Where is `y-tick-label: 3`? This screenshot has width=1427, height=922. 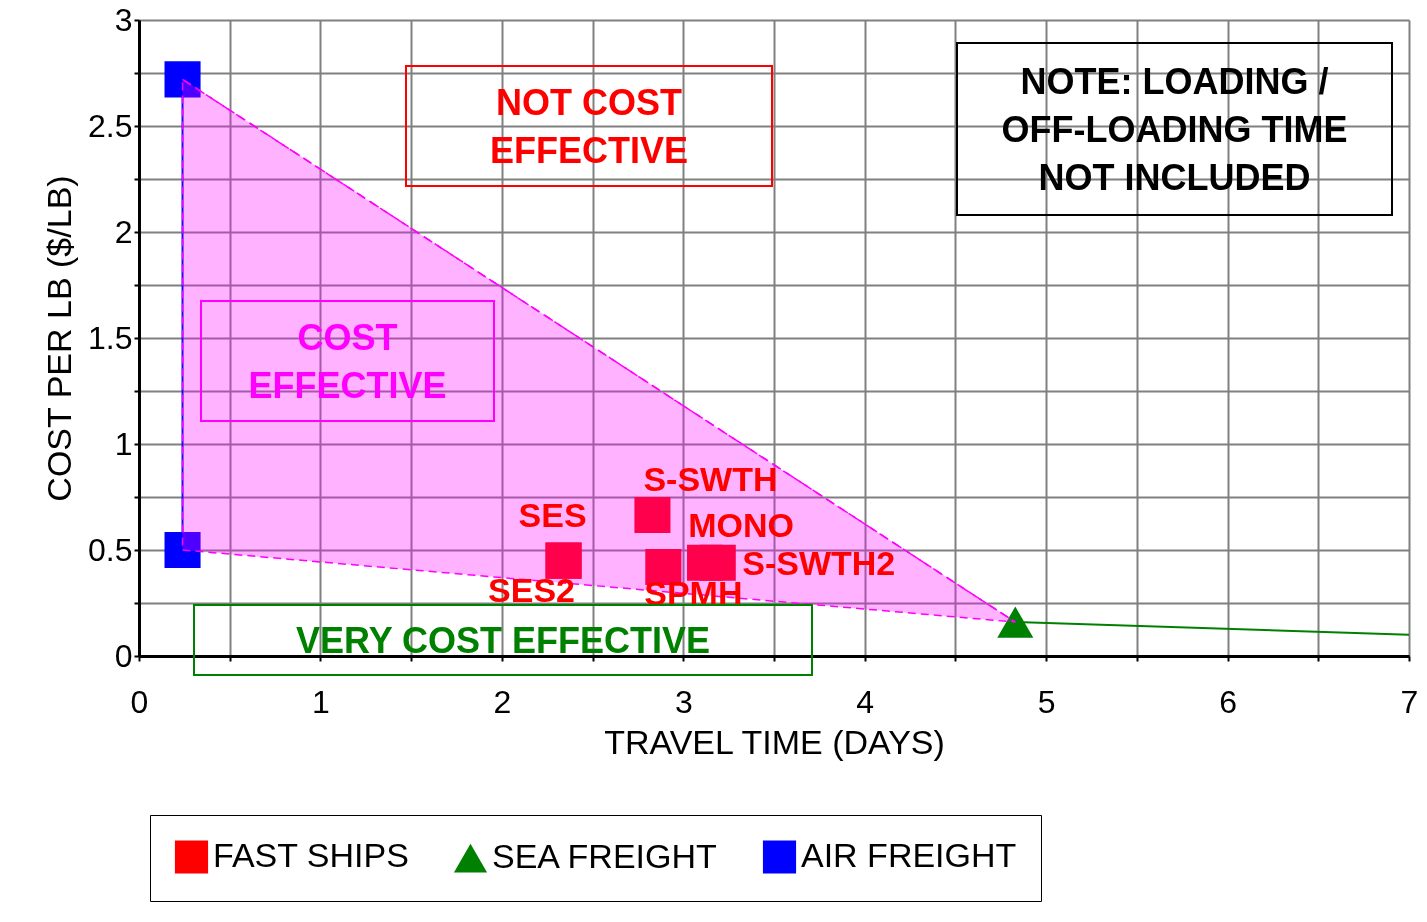 y-tick-label: 3 is located at coordinates (123, 19).